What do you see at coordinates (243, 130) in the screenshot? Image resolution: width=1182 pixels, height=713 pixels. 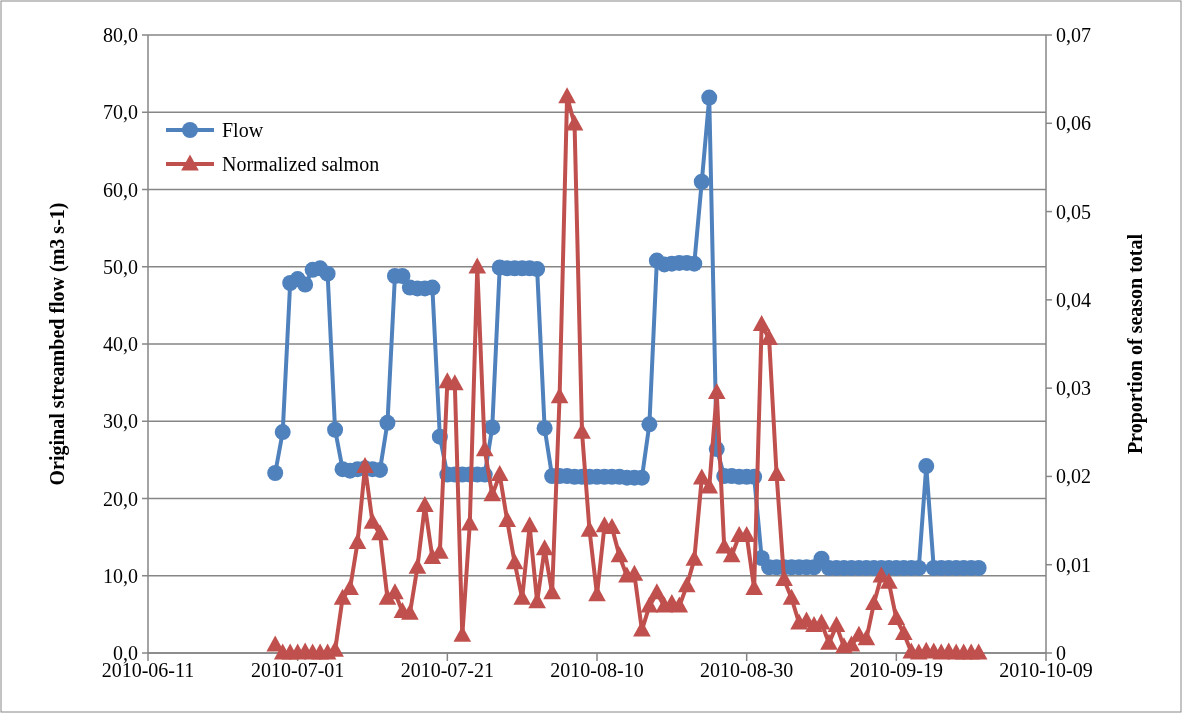 I see `legend-label: Flow` at bounding box center [243, 130].